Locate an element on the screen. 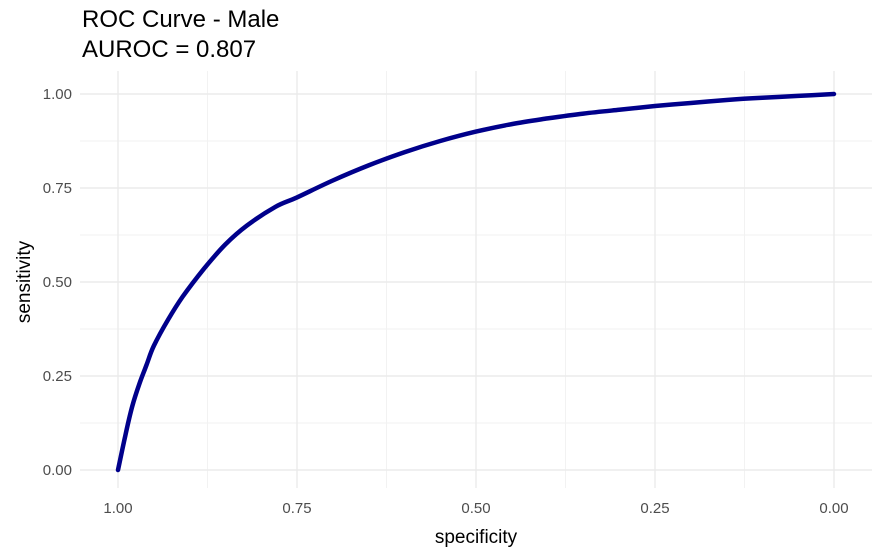 This screenshot has height=556, width=882. y-axis-title: sensitivity is located at coordinates (24, 281).